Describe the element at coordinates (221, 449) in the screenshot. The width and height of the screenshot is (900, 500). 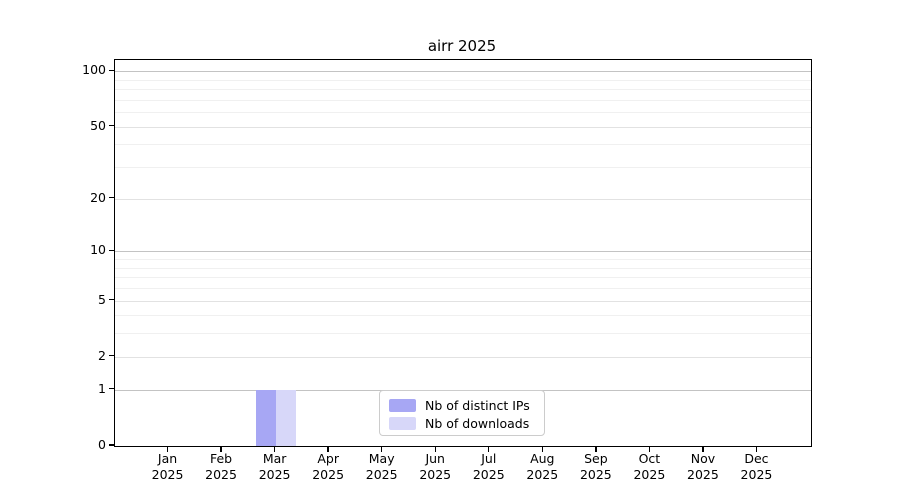
I see `x-tick-feb` at that location.